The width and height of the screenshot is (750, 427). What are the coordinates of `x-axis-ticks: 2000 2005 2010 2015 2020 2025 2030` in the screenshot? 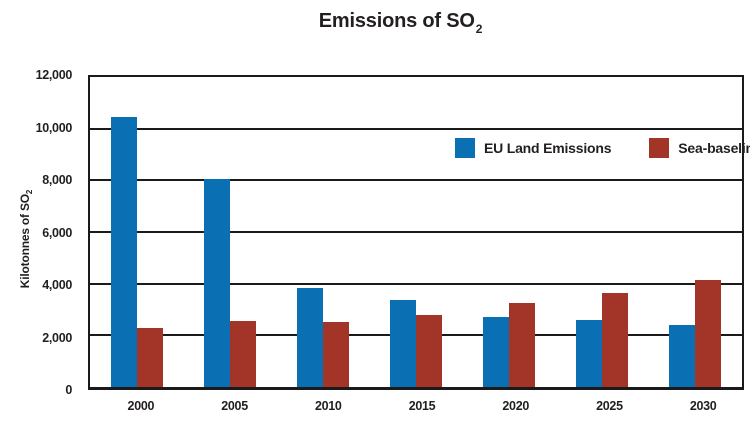 It's located at (416, 408).